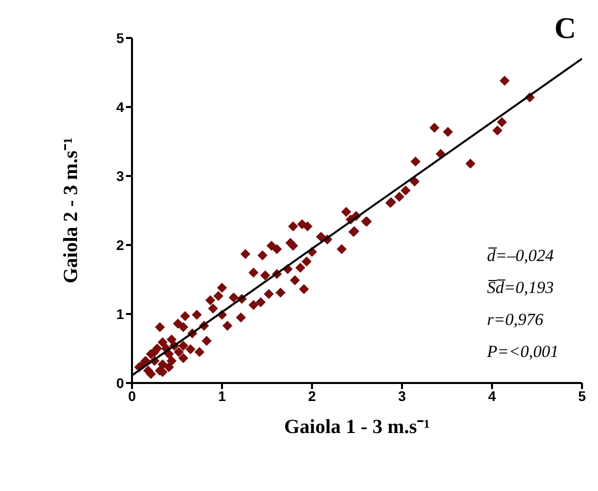  I want to click on x-tick-label: 5, so click(582, 396).